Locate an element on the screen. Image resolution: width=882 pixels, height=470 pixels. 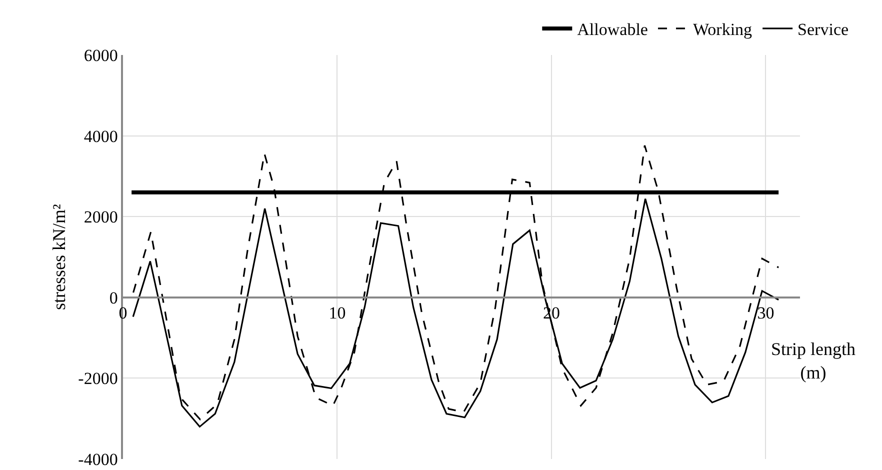
legend-label: Working is located at coordinates (722, 30).